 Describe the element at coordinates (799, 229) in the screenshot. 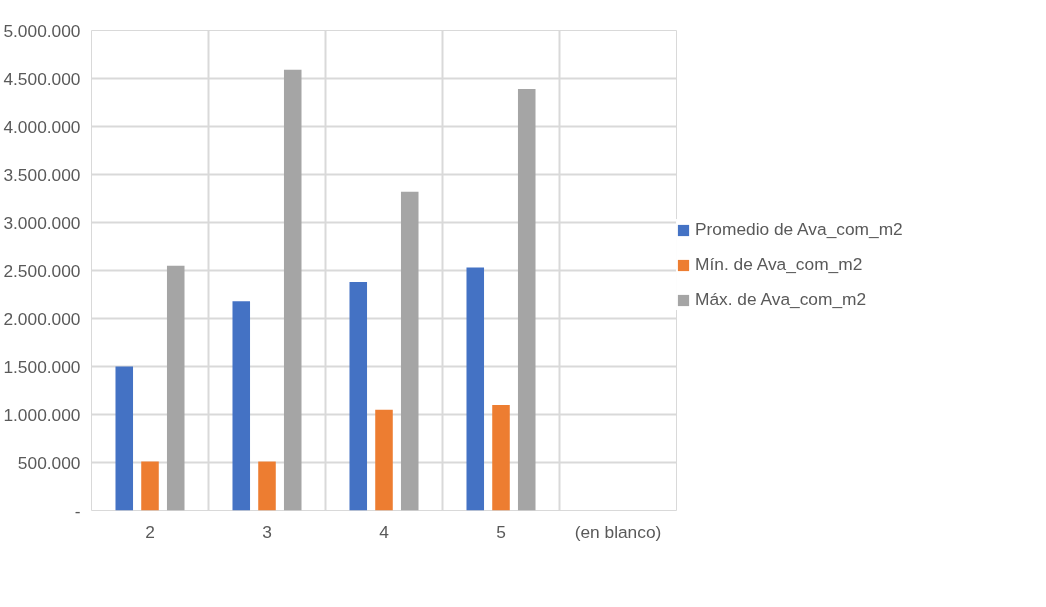

I see `legend-label: Promedio de Ava_com_m2` at that location.